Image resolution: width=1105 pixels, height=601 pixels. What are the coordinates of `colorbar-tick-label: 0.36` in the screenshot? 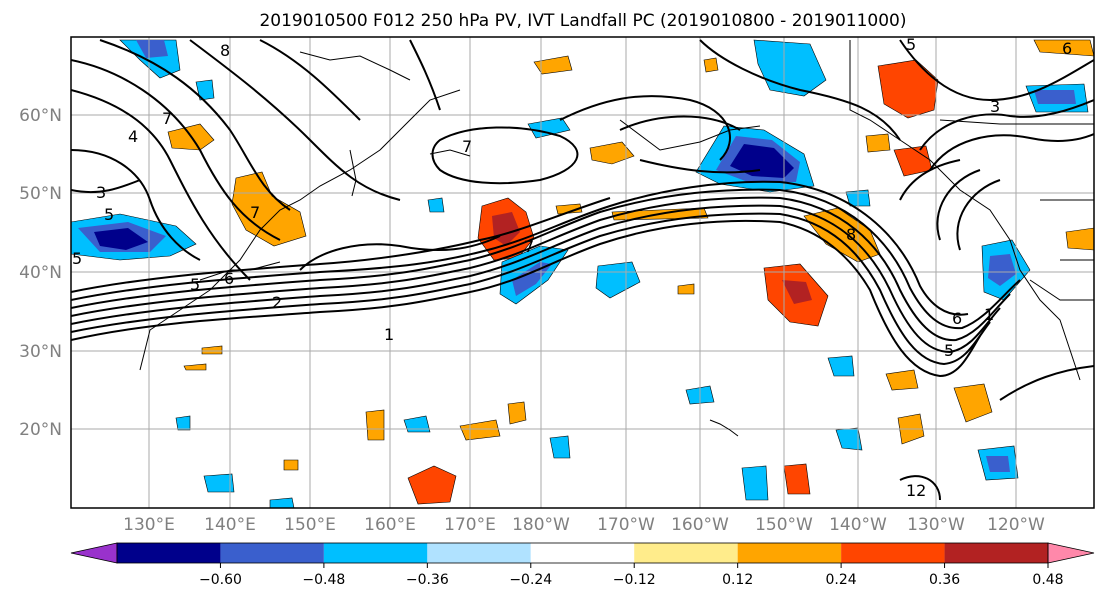 It's located at (944, 580).